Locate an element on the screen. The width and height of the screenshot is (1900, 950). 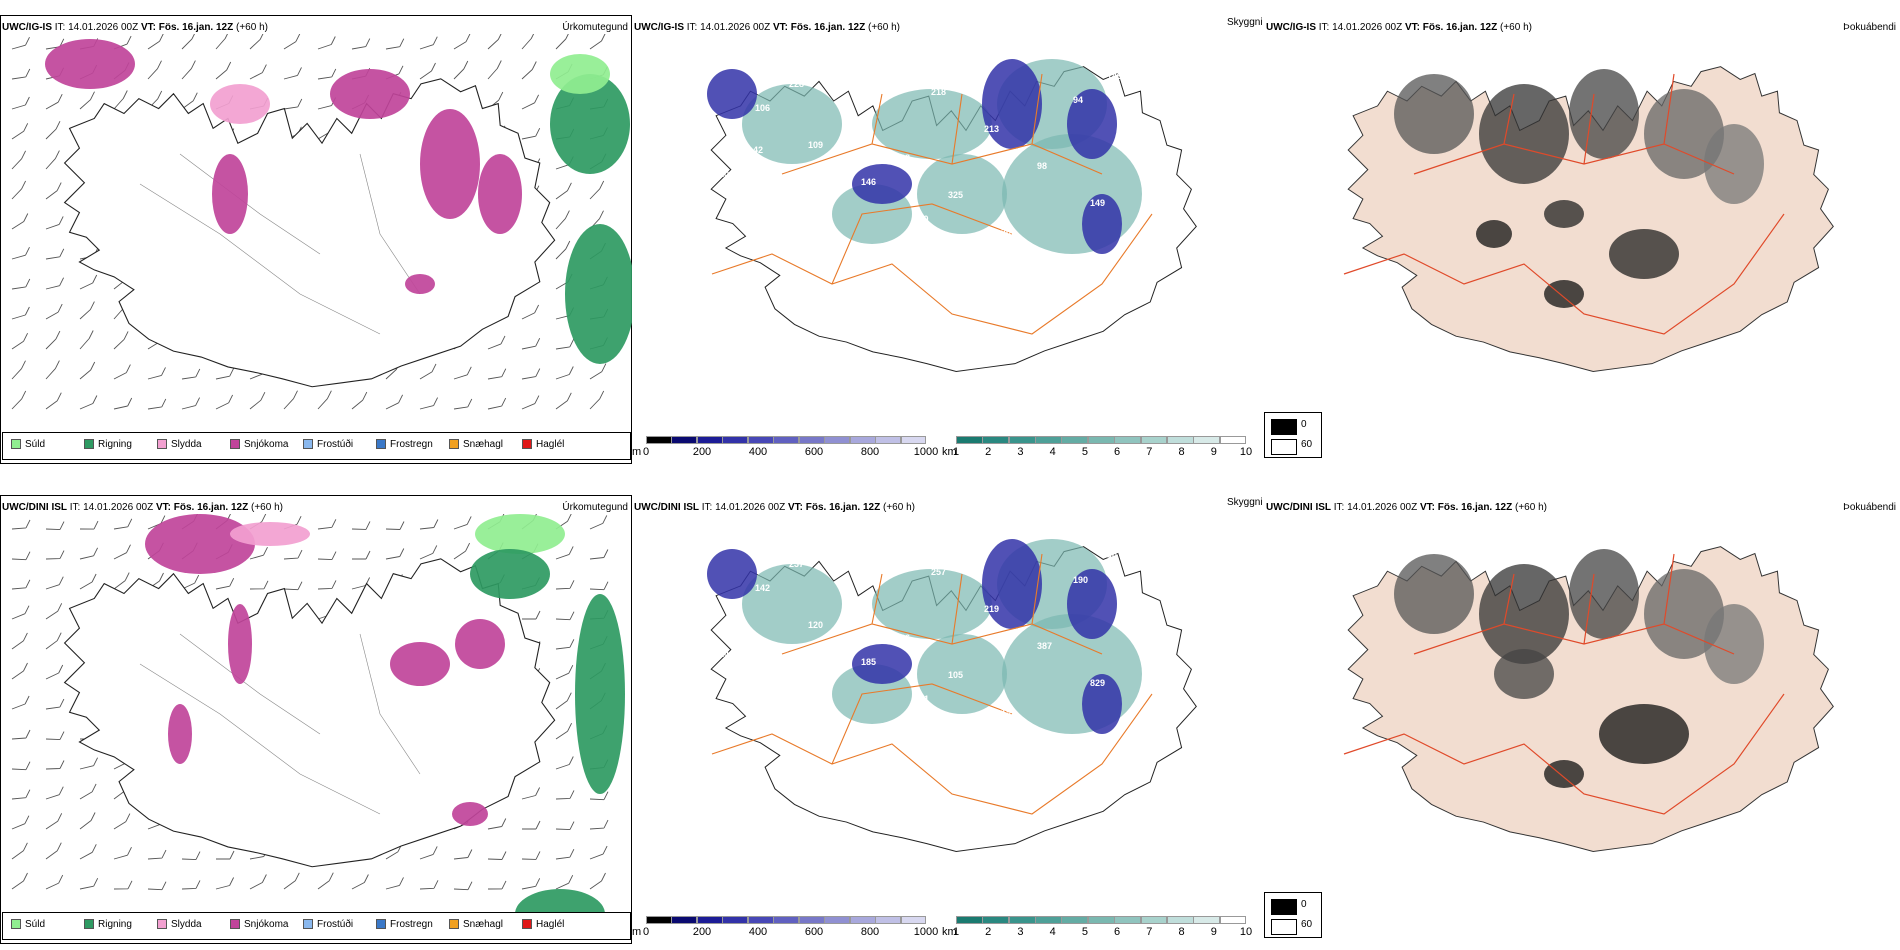
legend-item-slydda: Slydda is located at coordinates (179, 444).